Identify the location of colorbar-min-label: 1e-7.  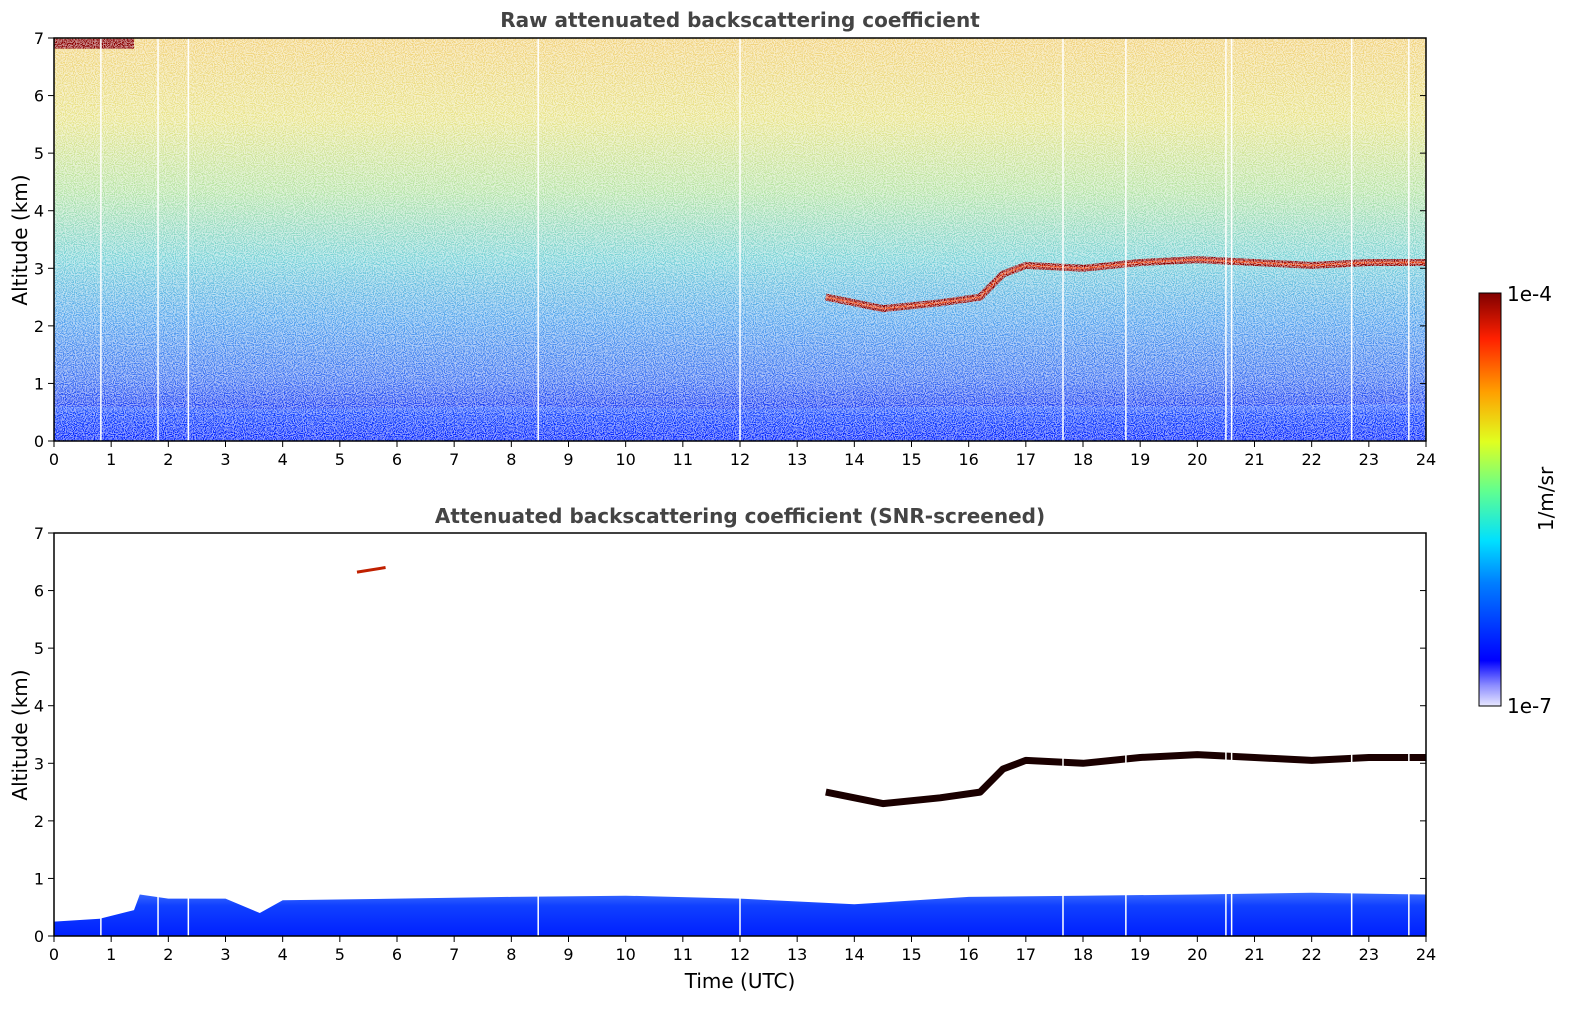
(1529, 706).